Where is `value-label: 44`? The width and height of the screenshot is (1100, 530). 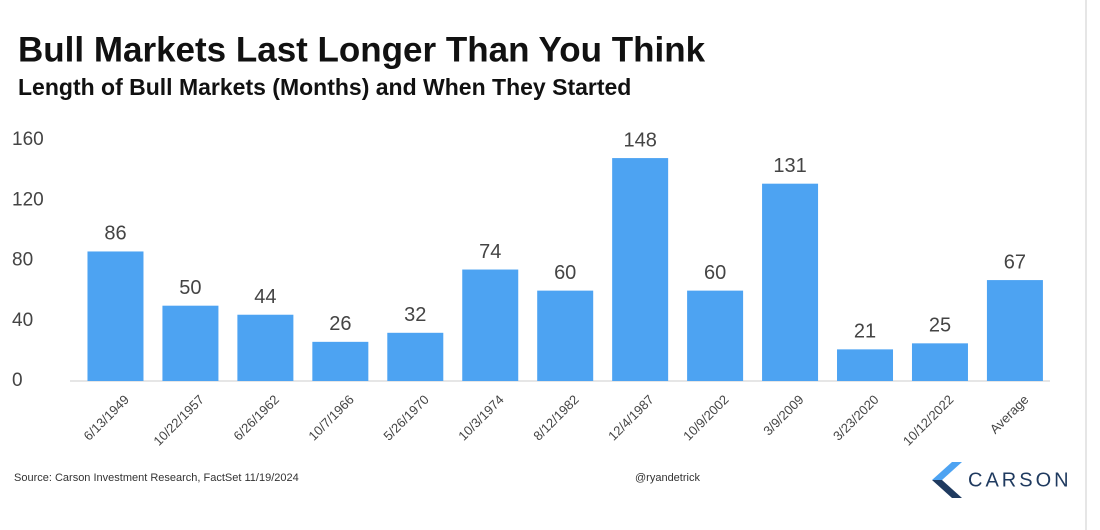
value-label: 44 is located at coordinates (265, 297).